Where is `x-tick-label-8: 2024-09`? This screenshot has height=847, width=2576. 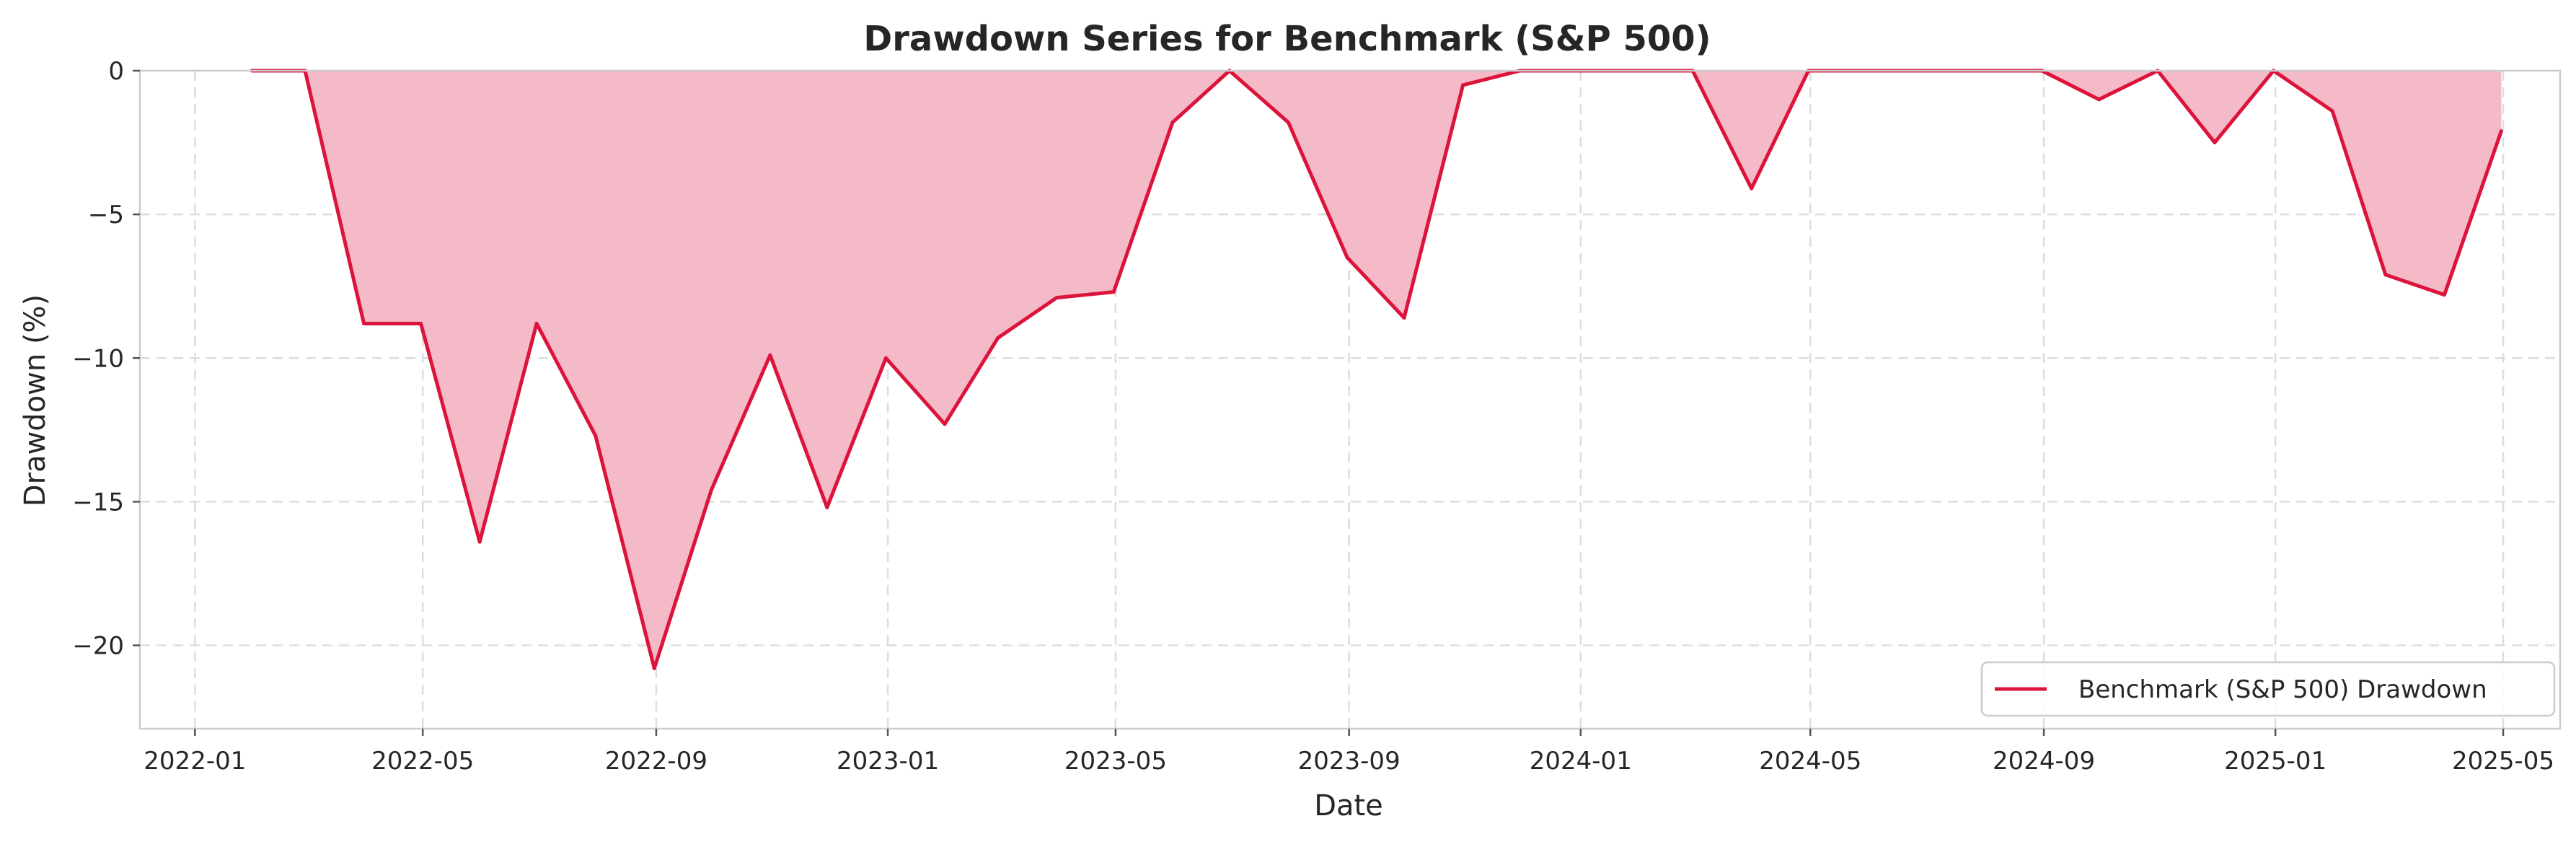
x-tick-label-8: 2024-09 is located at coordinates (2044, 761).